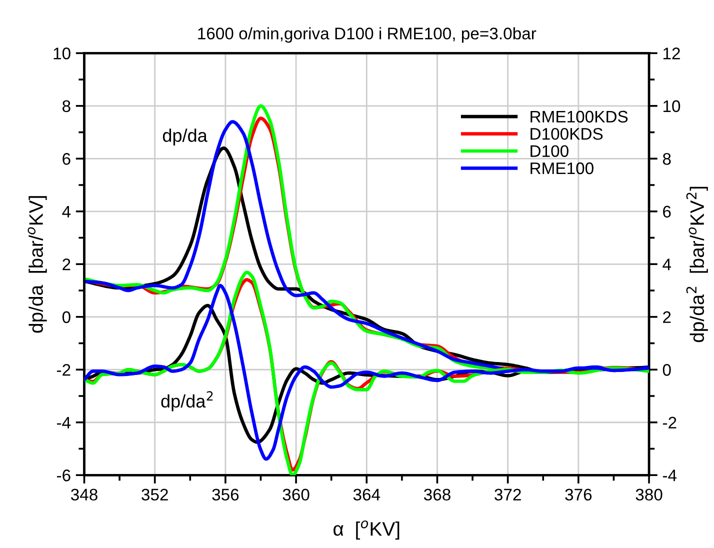  Describe the element at coordinates (66, 212) in the screenshot. I see `y-tick-label: 4` at that location.